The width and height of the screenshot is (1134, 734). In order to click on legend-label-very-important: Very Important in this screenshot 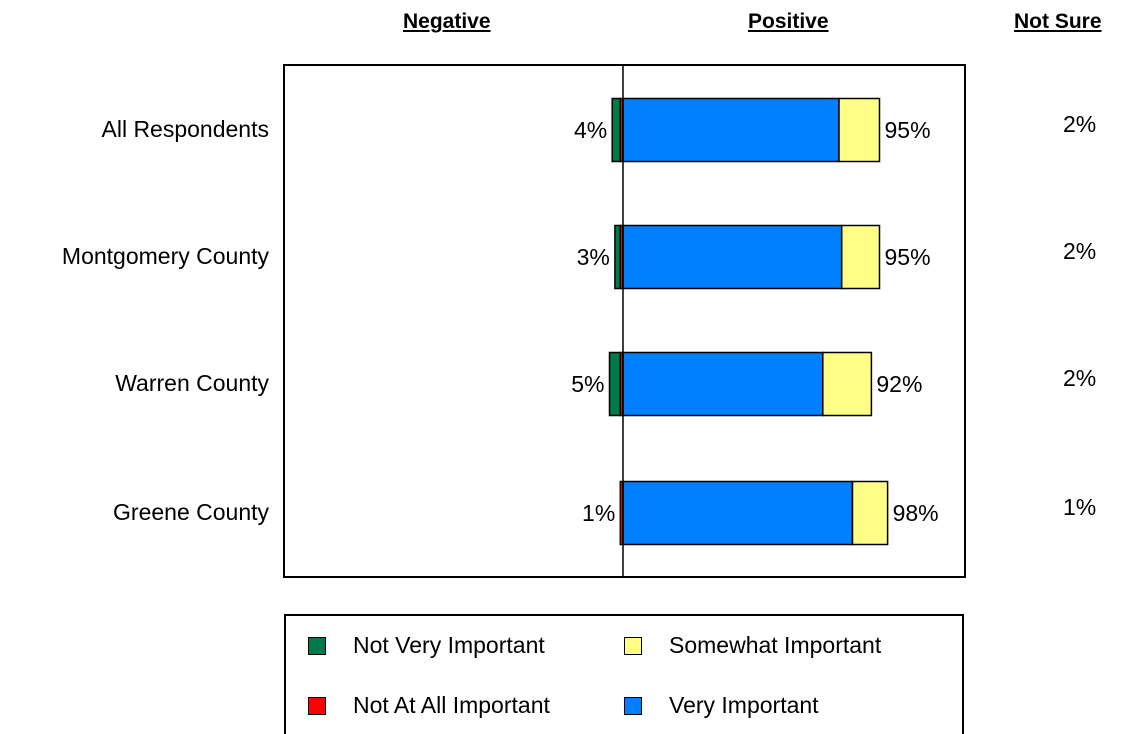, I will do `click(744, 705)`.